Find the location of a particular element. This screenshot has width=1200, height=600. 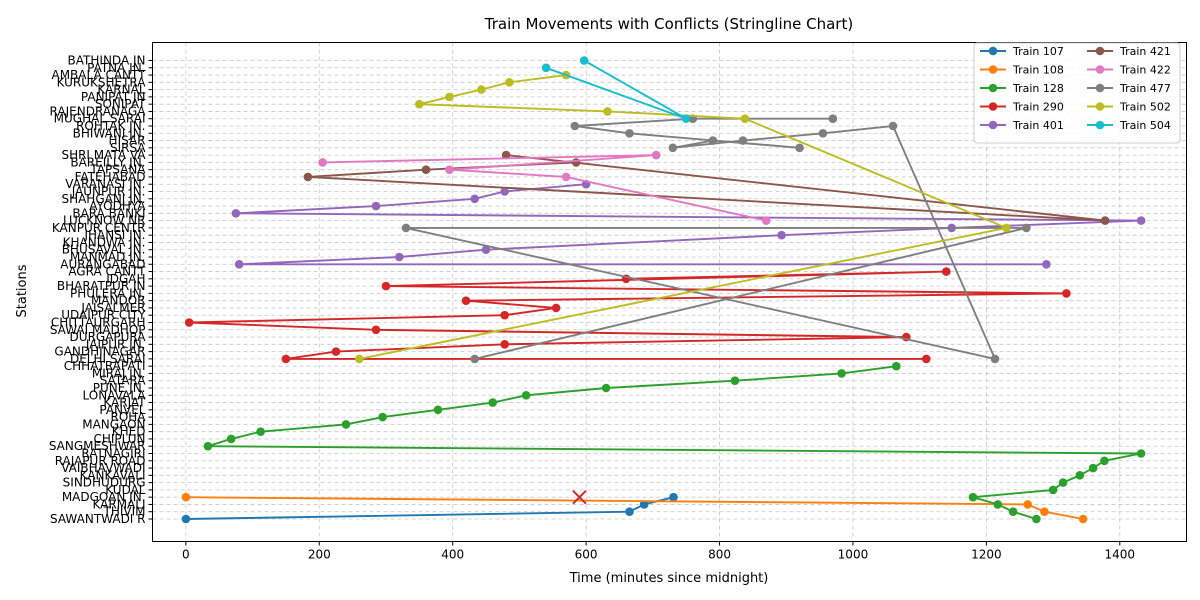

legend-entry: Train 108 is located at coordinates (1022, 70).